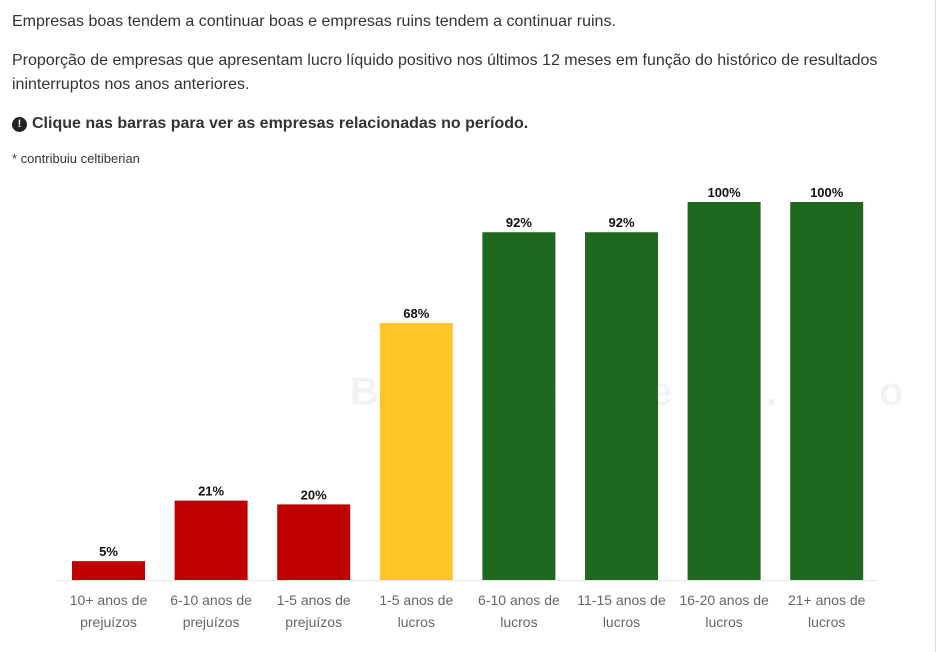 This screenshot has width=936, height=652. I want to click on x-tick-label-3-0: 1-5 anos de, so click(416, 600).